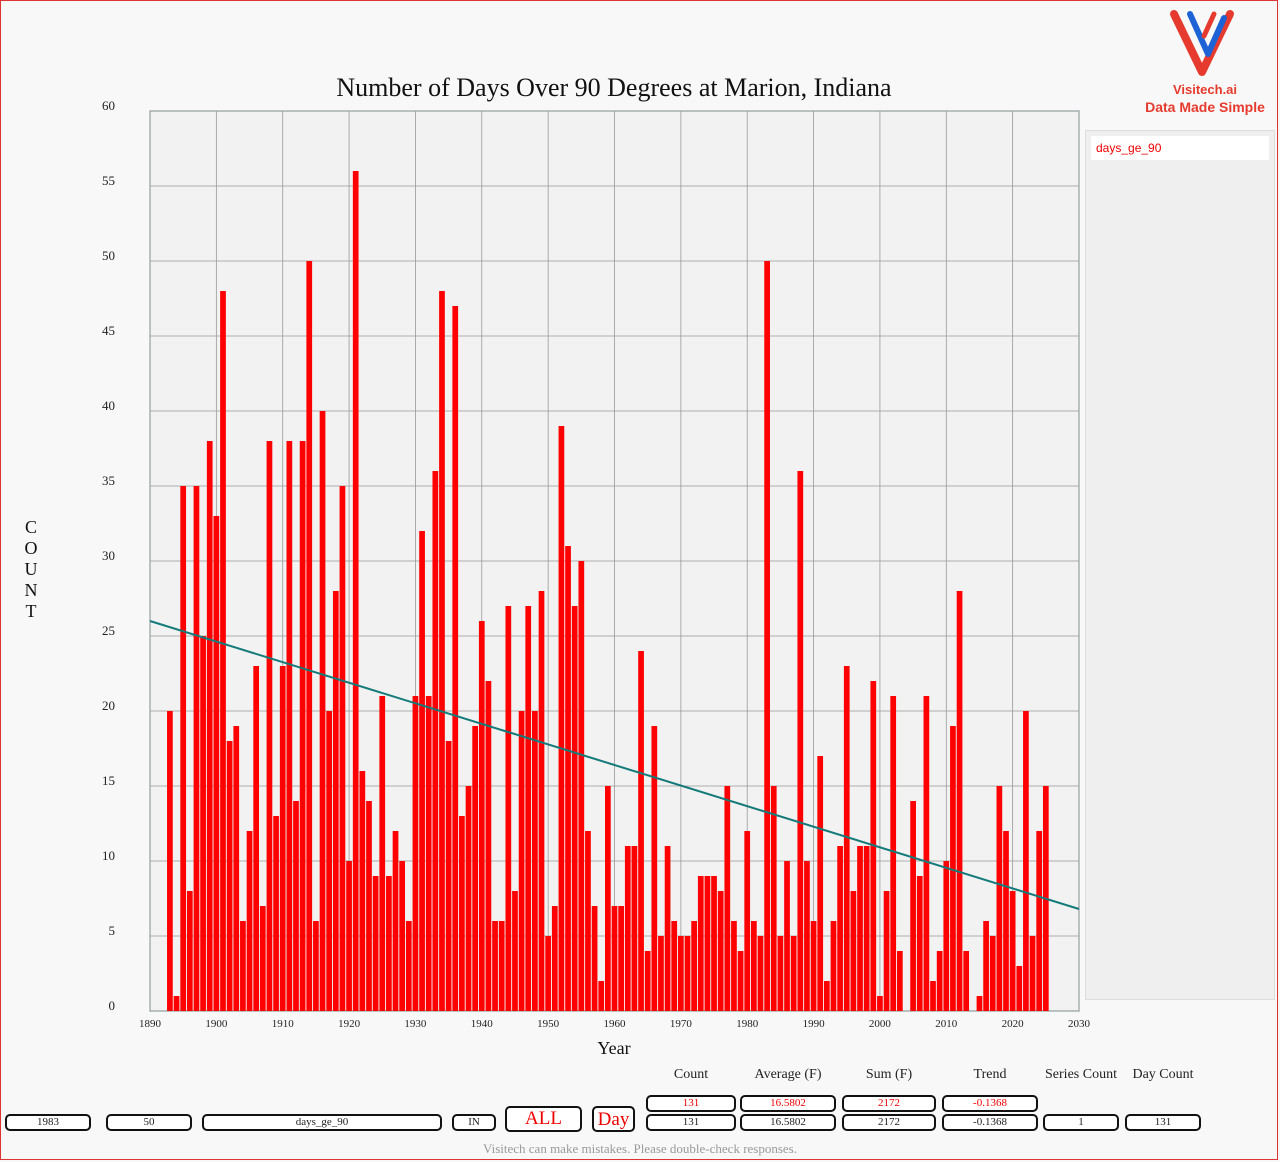  I want to click on series-field: days_ge_90, so click(322, 1122).